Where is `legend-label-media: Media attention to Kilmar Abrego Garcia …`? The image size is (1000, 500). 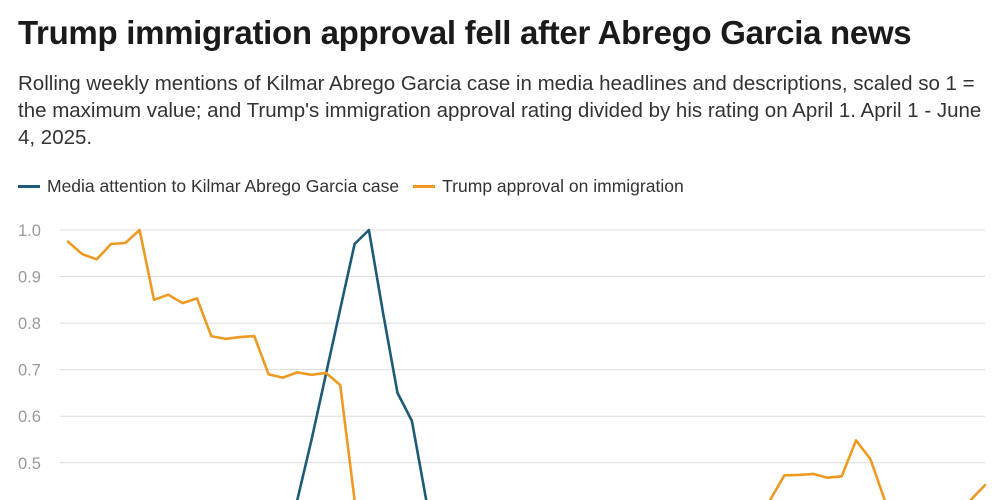
legend-label-media: Media attention to Kilmar Abrego Garcia … is located at coordinates (223, 186).